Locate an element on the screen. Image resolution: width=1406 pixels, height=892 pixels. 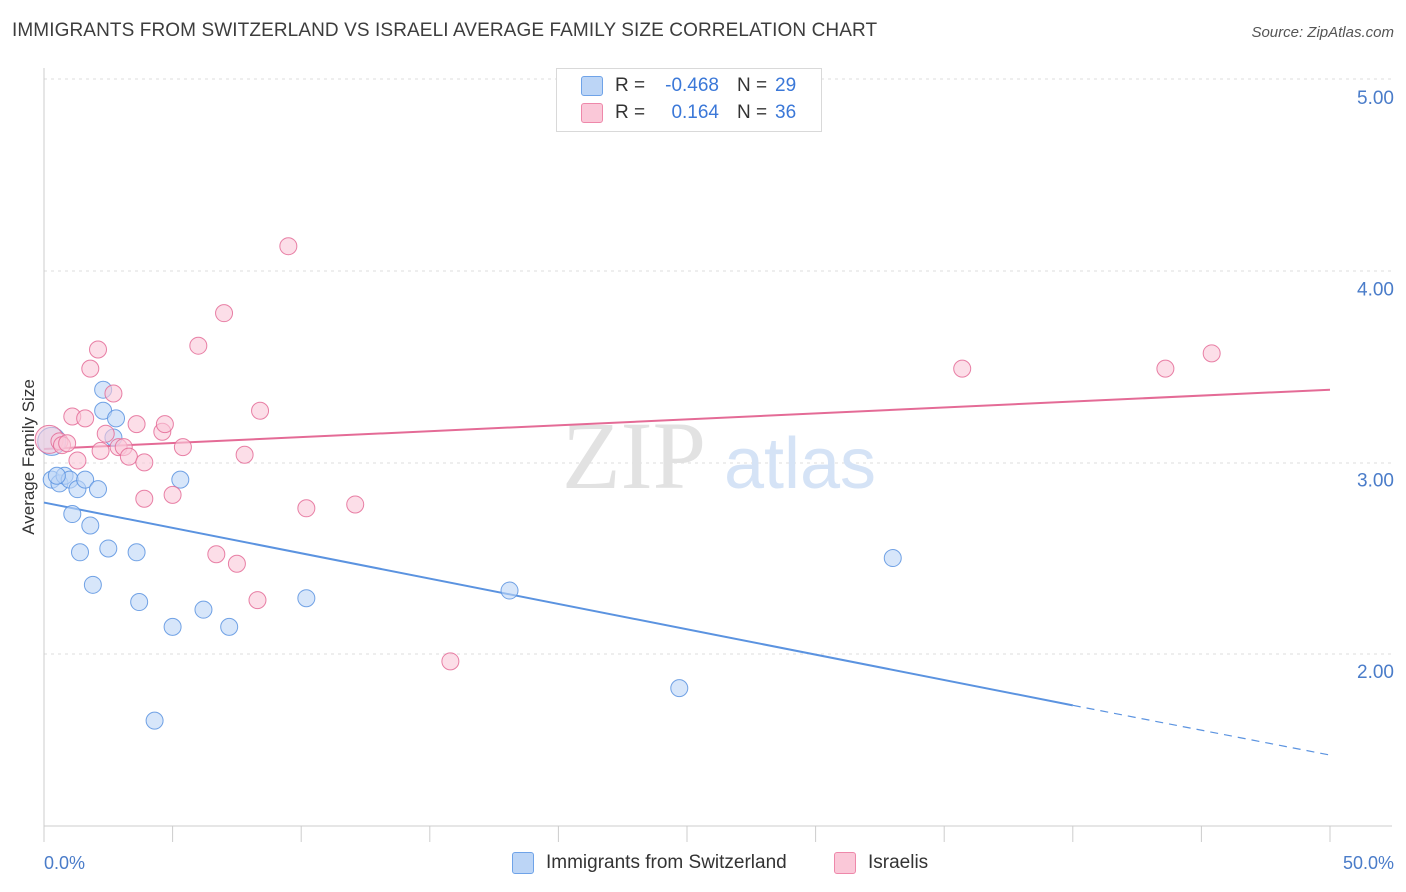
legend-swatch-switzerland is located at coordinates (592, 86).